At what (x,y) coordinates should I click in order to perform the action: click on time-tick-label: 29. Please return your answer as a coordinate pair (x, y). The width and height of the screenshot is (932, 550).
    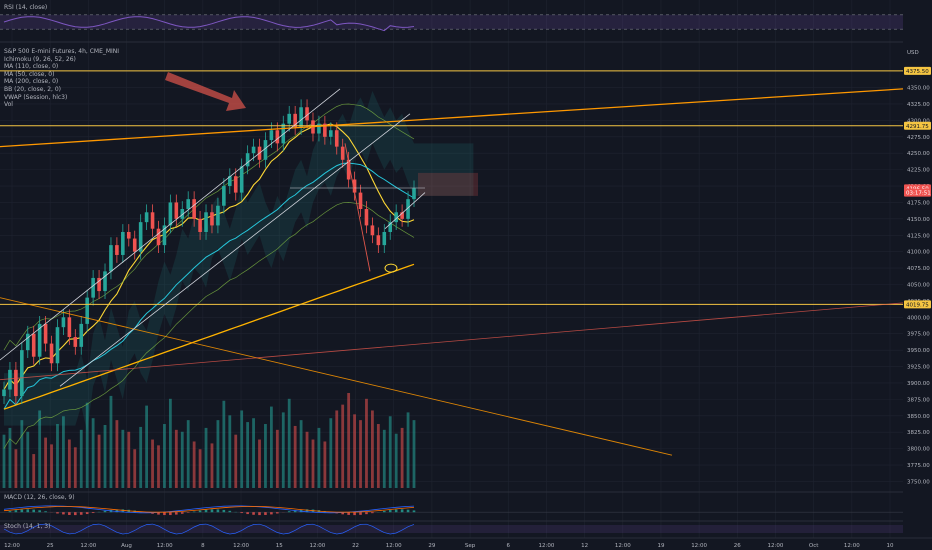
    Looking at the image, I should click on (431, 546).